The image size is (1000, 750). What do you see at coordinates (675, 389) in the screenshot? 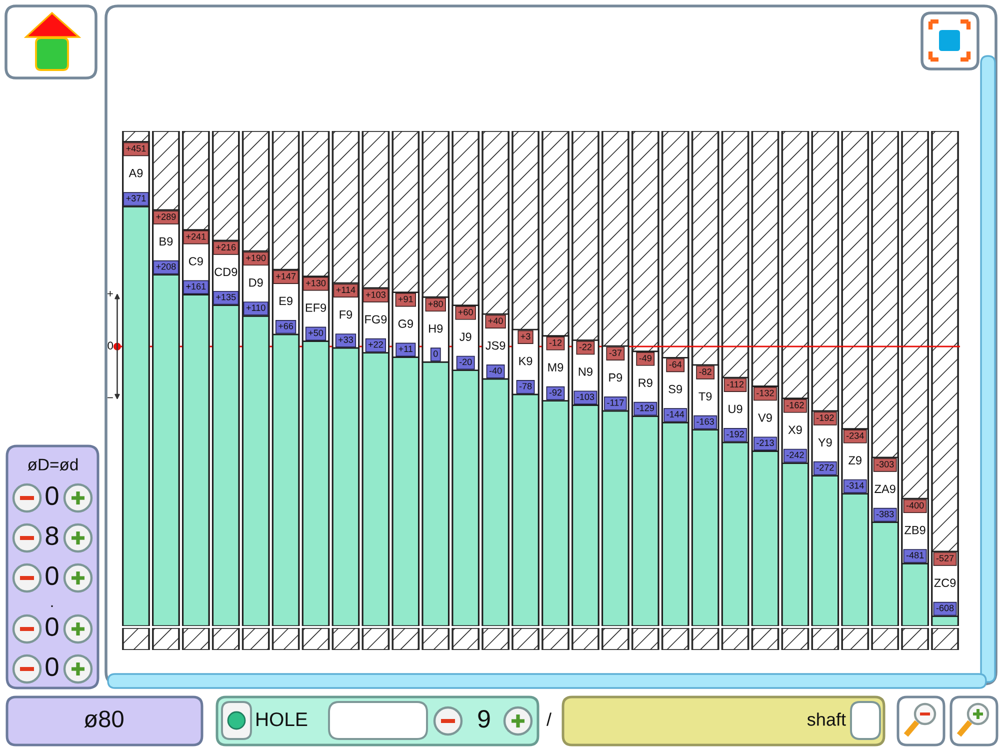
I see `x-tick-label: S9` at bounding box center [675, 389].